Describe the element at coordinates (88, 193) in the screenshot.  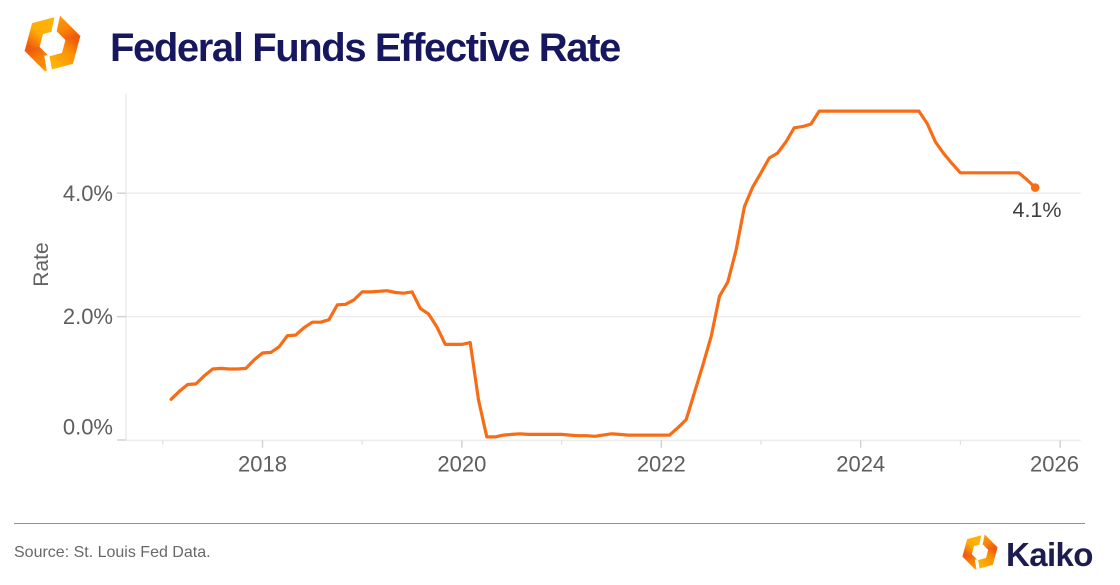
I see `svg-text: 4.0%` at that location.